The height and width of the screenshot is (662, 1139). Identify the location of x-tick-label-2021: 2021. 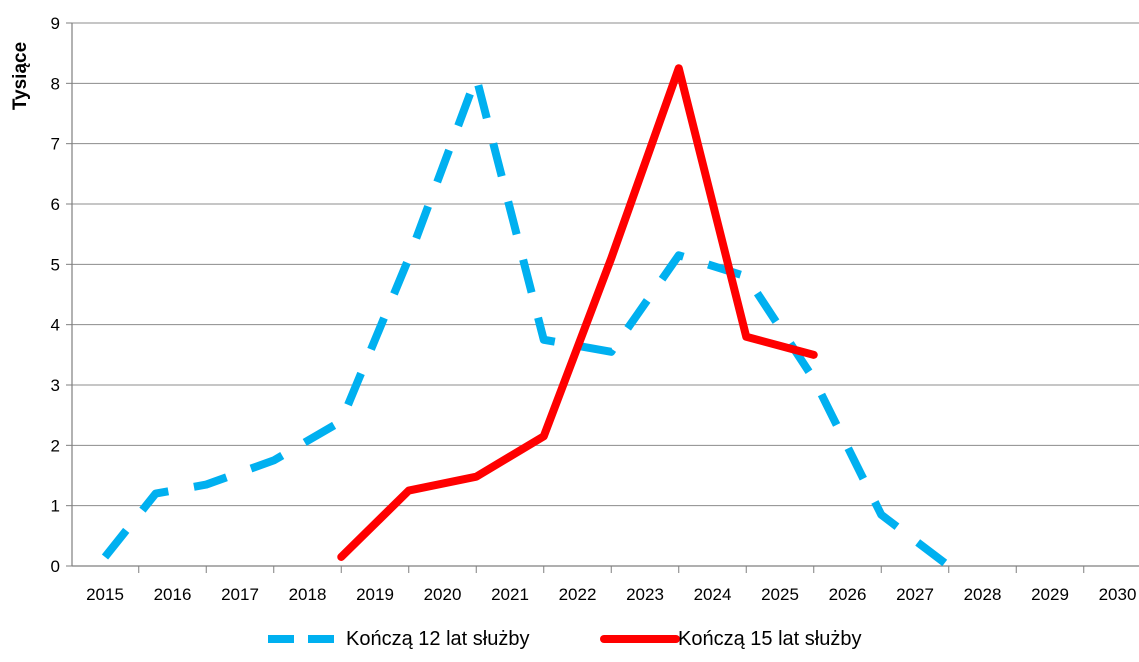
(510, 594).